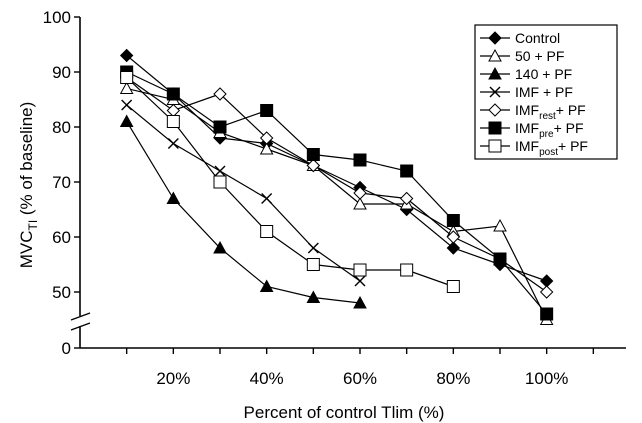 The image size is (642, 423). What do you see at coordinates (453, 378) in the screenshot?
I see `x-tick-label: 80%` at bounding box center [453, 378].